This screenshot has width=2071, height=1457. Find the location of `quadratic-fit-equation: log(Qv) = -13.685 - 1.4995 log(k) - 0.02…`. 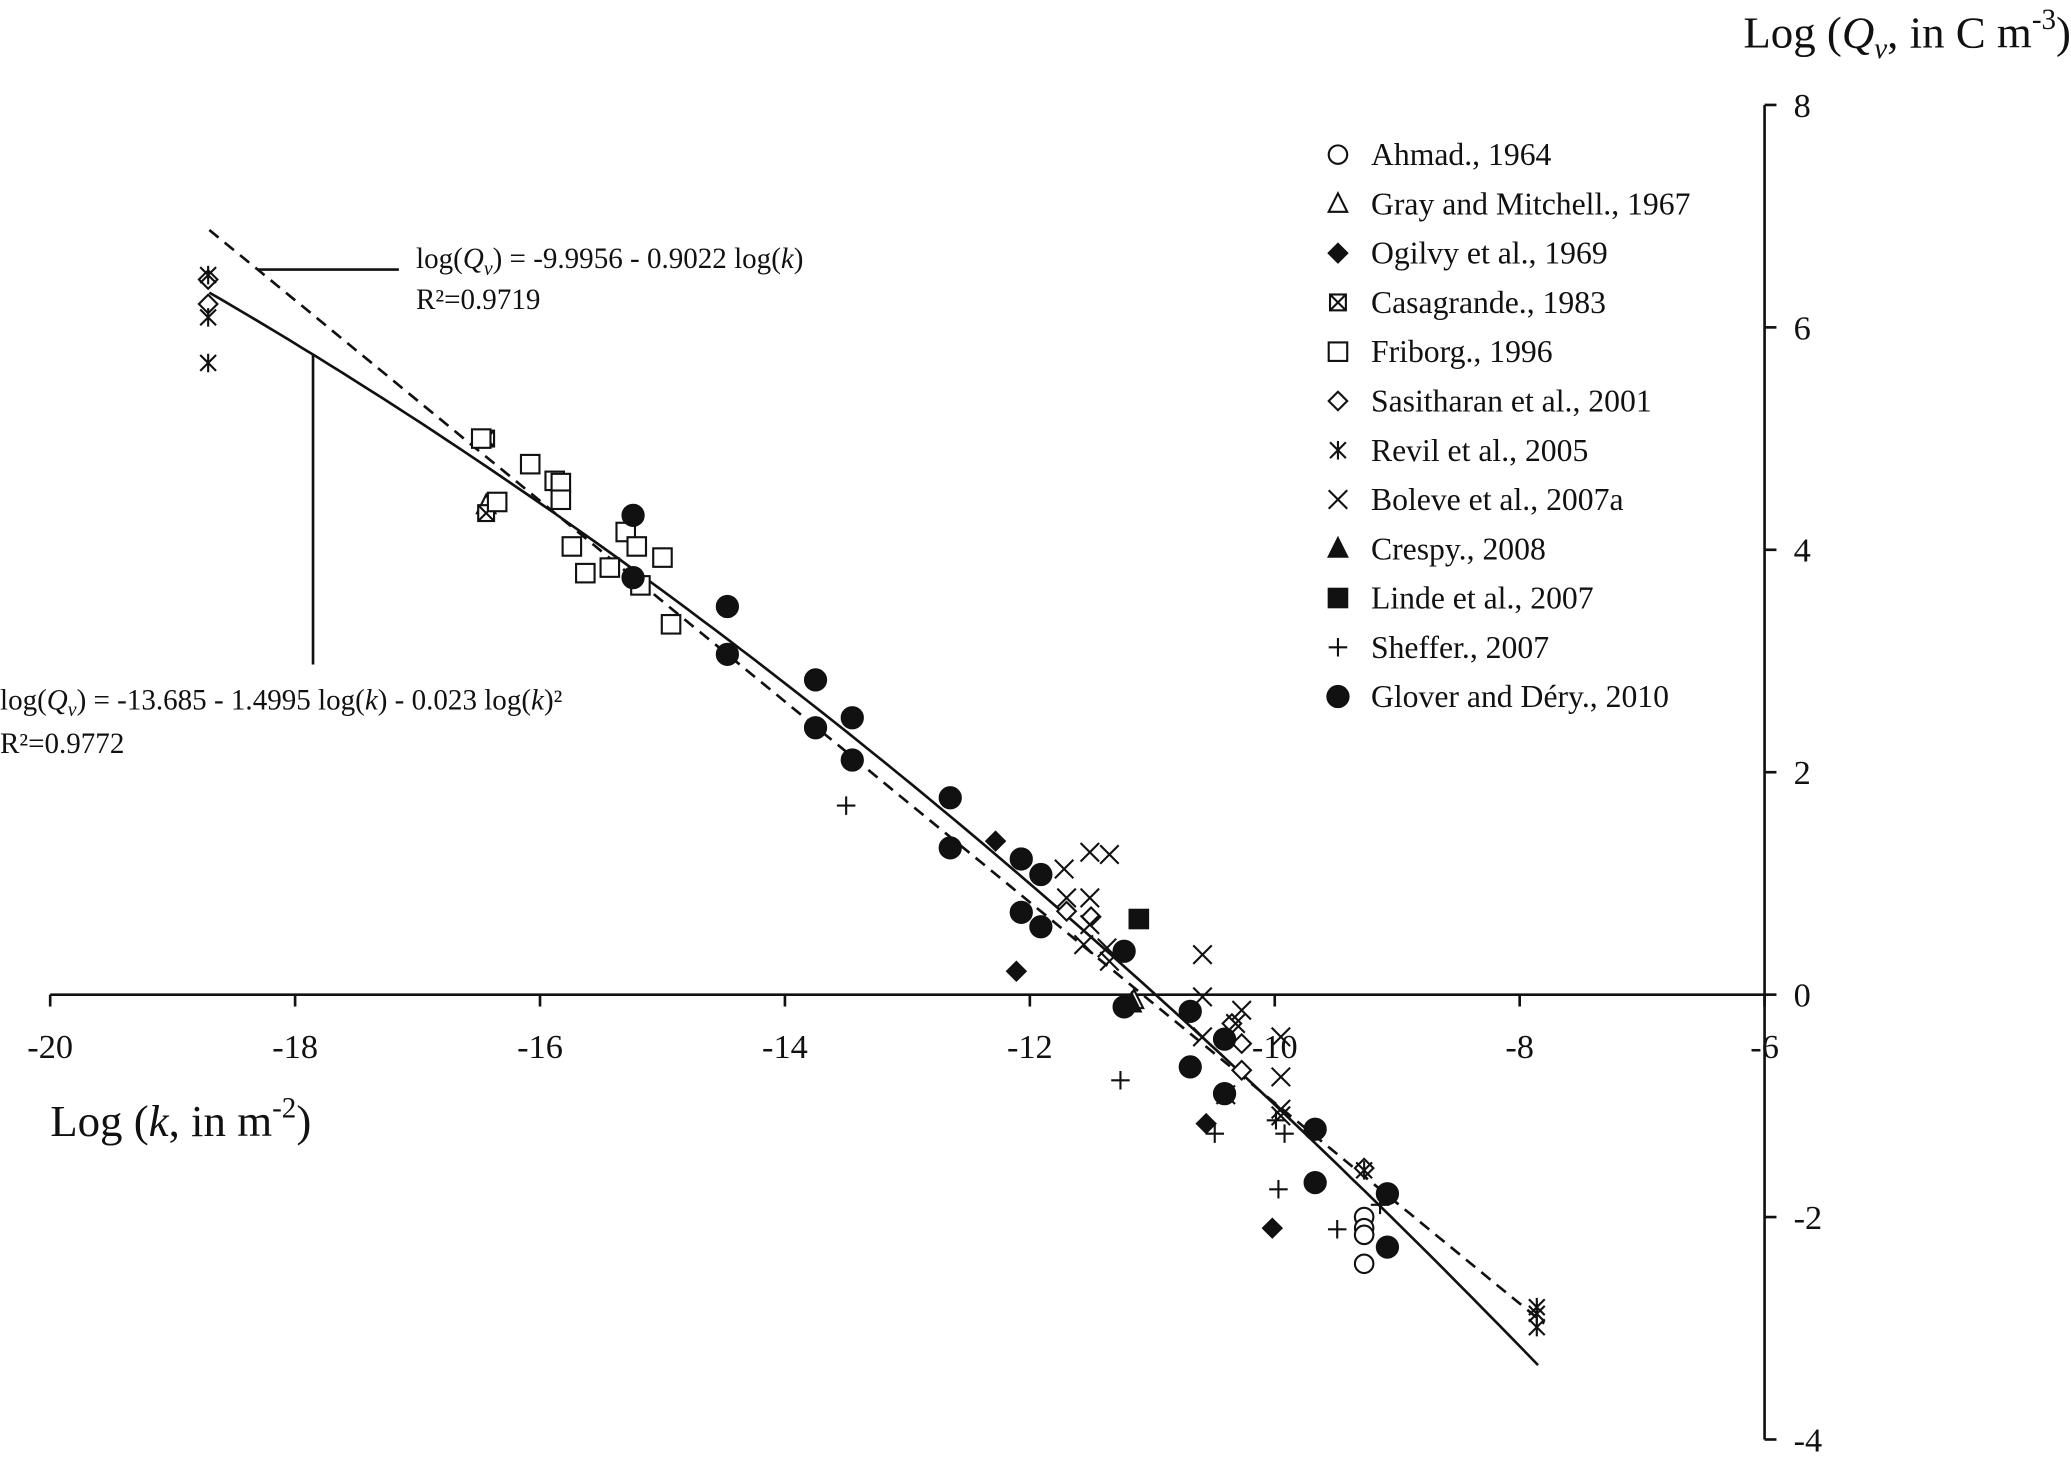

quadratic-fit-equation: log(Qv) = -13.685 - 1.4995 log(k) - 0.02… is located at coordinates (281, 702).